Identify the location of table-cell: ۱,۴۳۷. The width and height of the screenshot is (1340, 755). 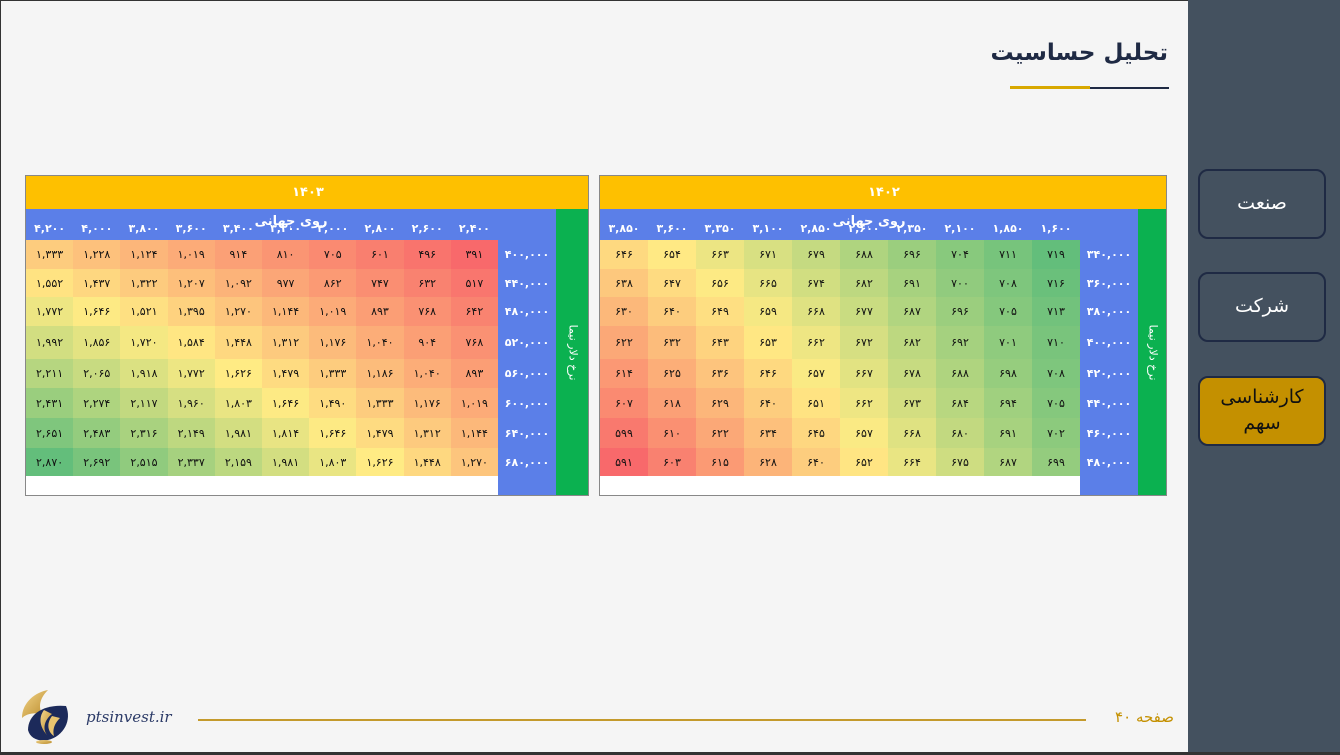
(97, 283).